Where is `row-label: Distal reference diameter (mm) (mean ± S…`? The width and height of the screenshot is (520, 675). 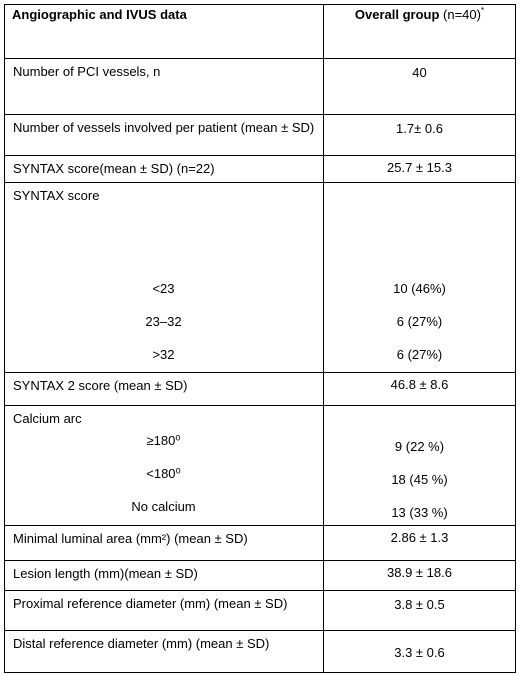
row-label: Distal reference diameter (mm) (mean ± S… is located at coordinates (141, 643).